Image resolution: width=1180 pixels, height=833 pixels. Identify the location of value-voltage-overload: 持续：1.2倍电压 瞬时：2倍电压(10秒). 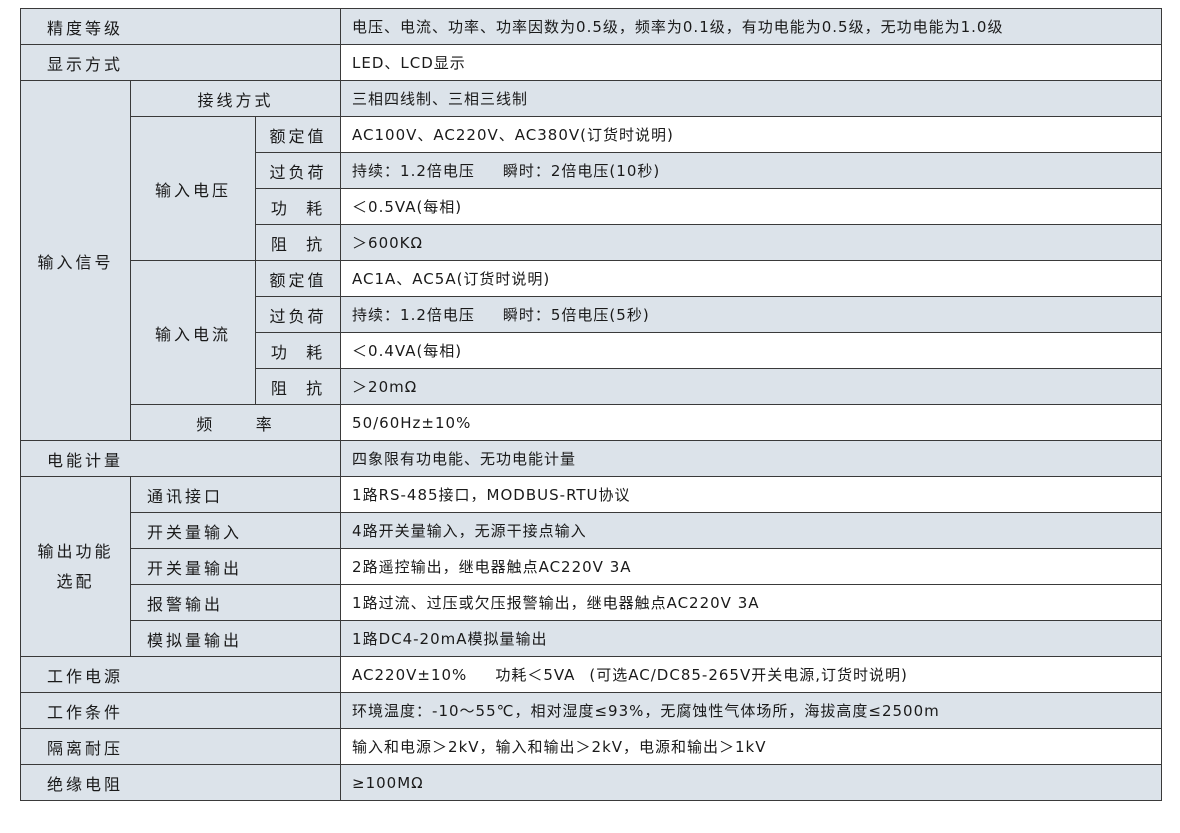
(751, 170).